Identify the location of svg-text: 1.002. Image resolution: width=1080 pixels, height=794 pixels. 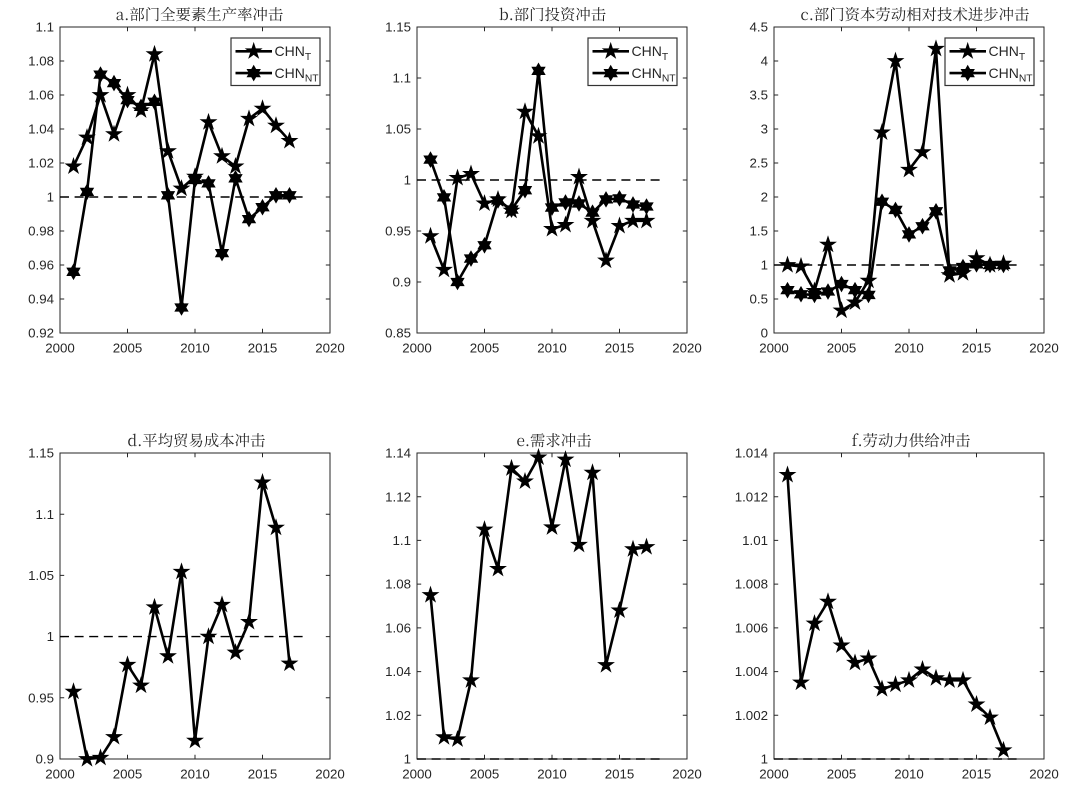
(751, 715).